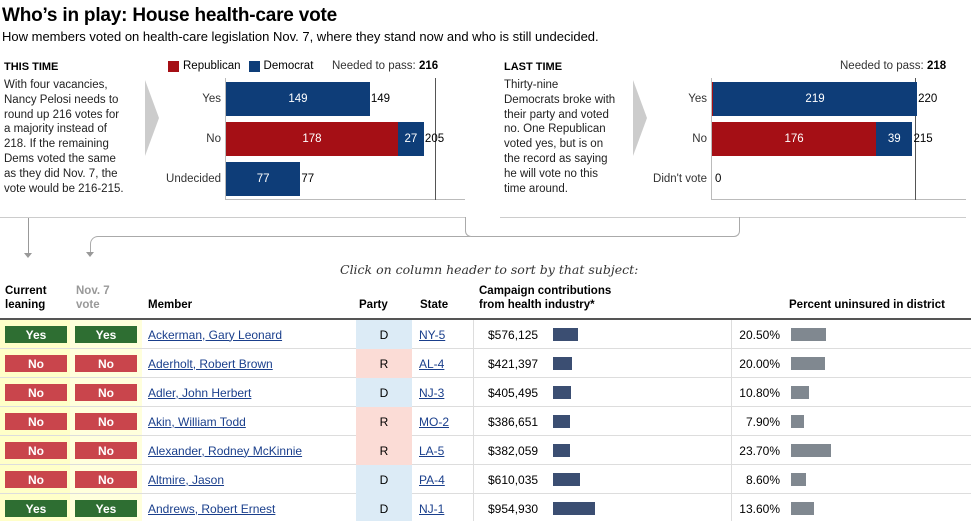  What do you see at coordinates (25, 305) in the screenshot?
I see `header-line: leaning` at bounding box center [25, 305].